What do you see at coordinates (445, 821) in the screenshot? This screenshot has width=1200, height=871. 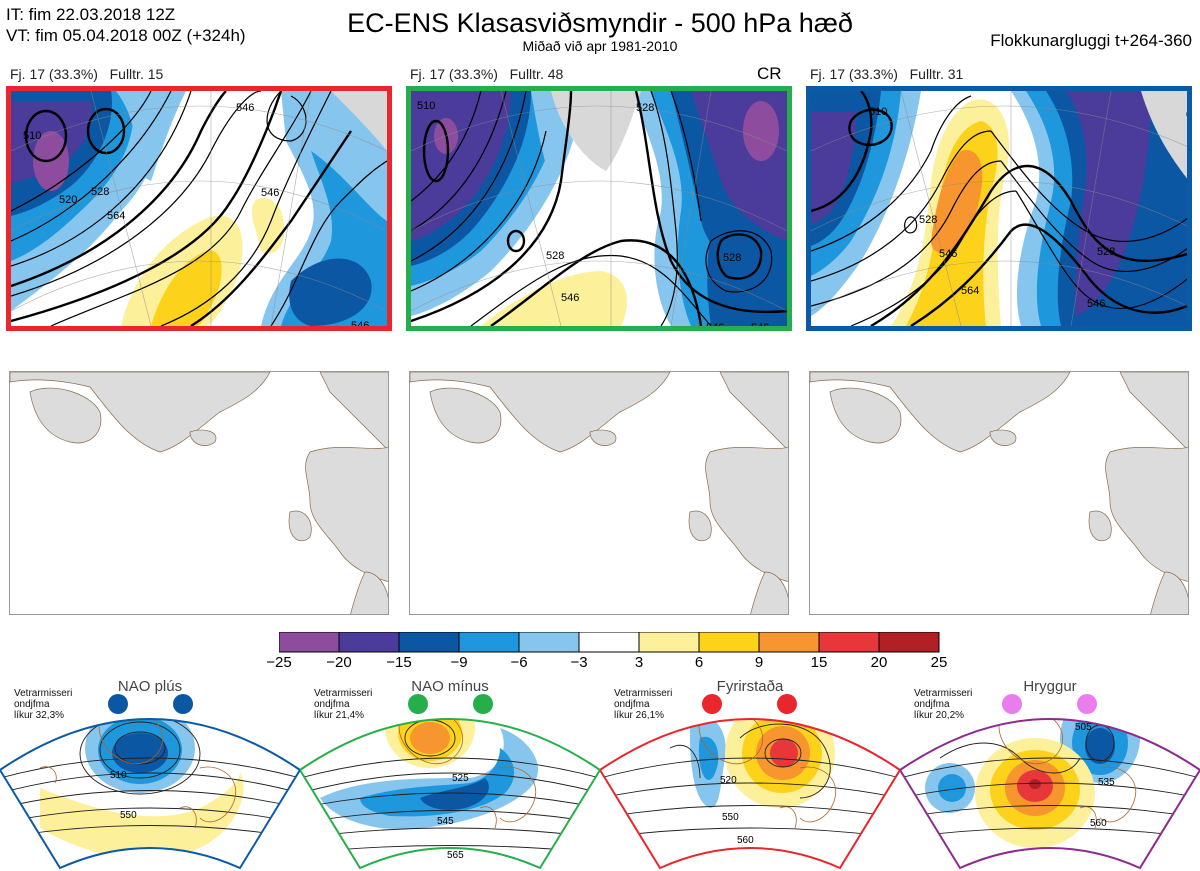 I see `contour-label: 545` at bounding box center [445, 821].